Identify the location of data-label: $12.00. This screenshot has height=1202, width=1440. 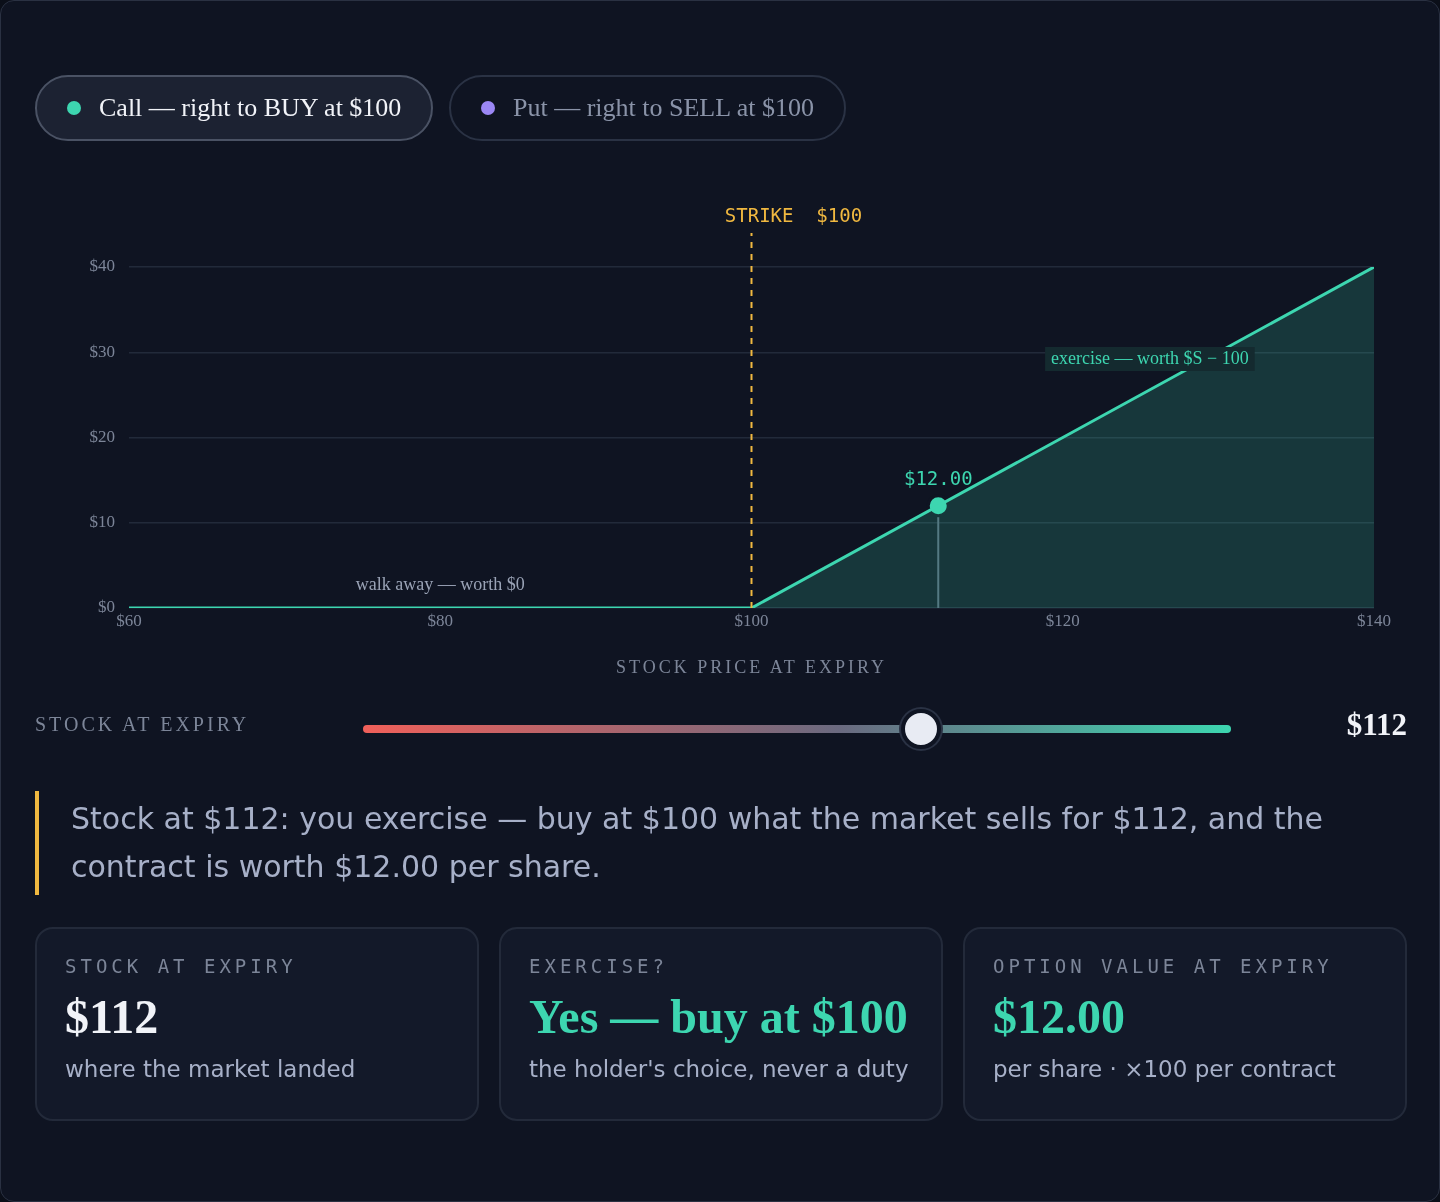
(938, 478).